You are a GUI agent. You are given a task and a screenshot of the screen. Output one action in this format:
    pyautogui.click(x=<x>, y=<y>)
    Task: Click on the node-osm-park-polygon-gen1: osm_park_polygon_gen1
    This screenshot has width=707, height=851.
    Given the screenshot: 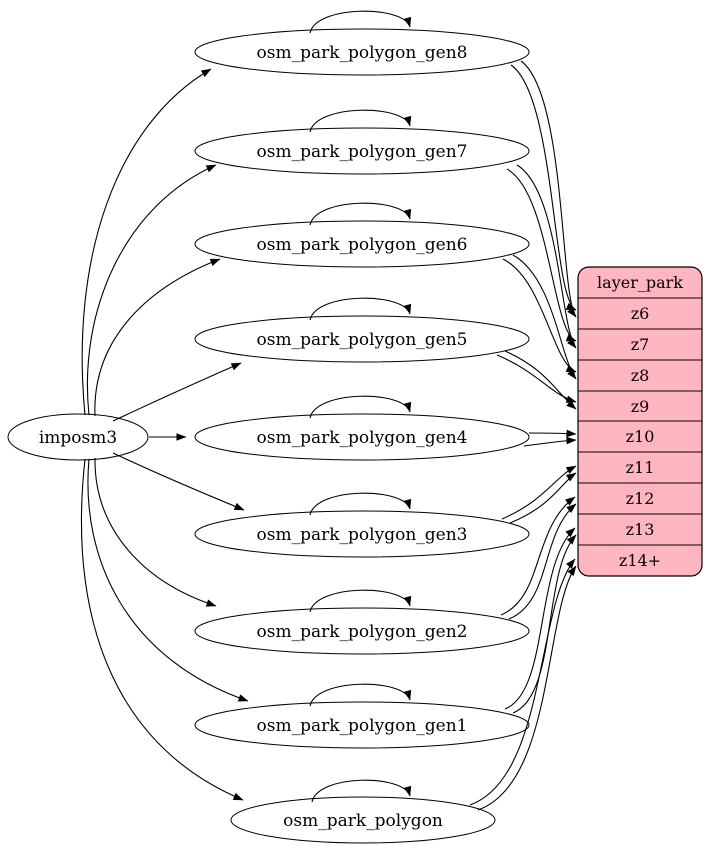 What is the action you would take?
    pyautogui.click(x=362, y=725)
    